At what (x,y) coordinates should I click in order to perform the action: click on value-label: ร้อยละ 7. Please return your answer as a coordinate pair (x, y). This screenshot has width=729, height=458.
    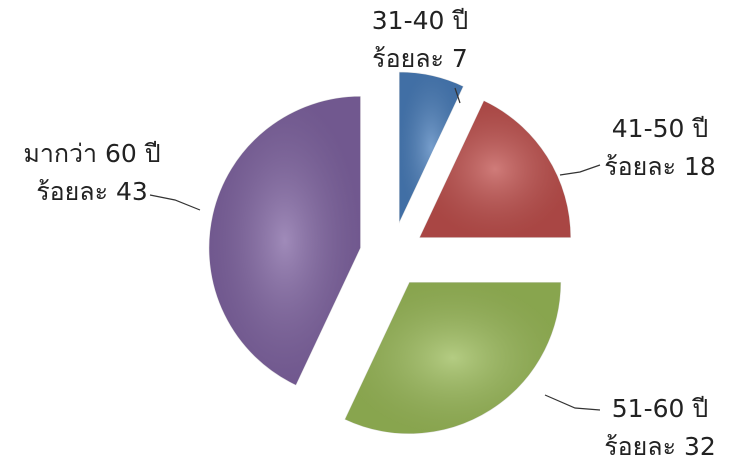
    Looking at the image, I should click on (420, 58).